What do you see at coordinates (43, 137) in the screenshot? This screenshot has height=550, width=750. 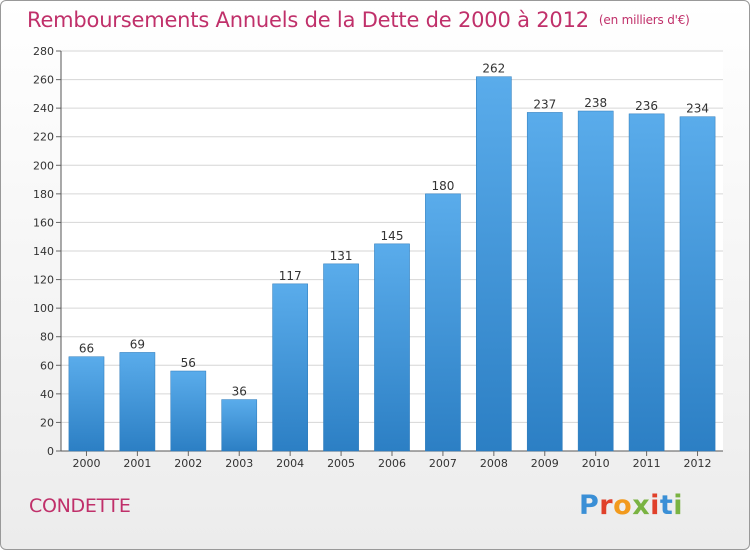 I see `y-tick-label: 220` at bounding box center [43, 137].